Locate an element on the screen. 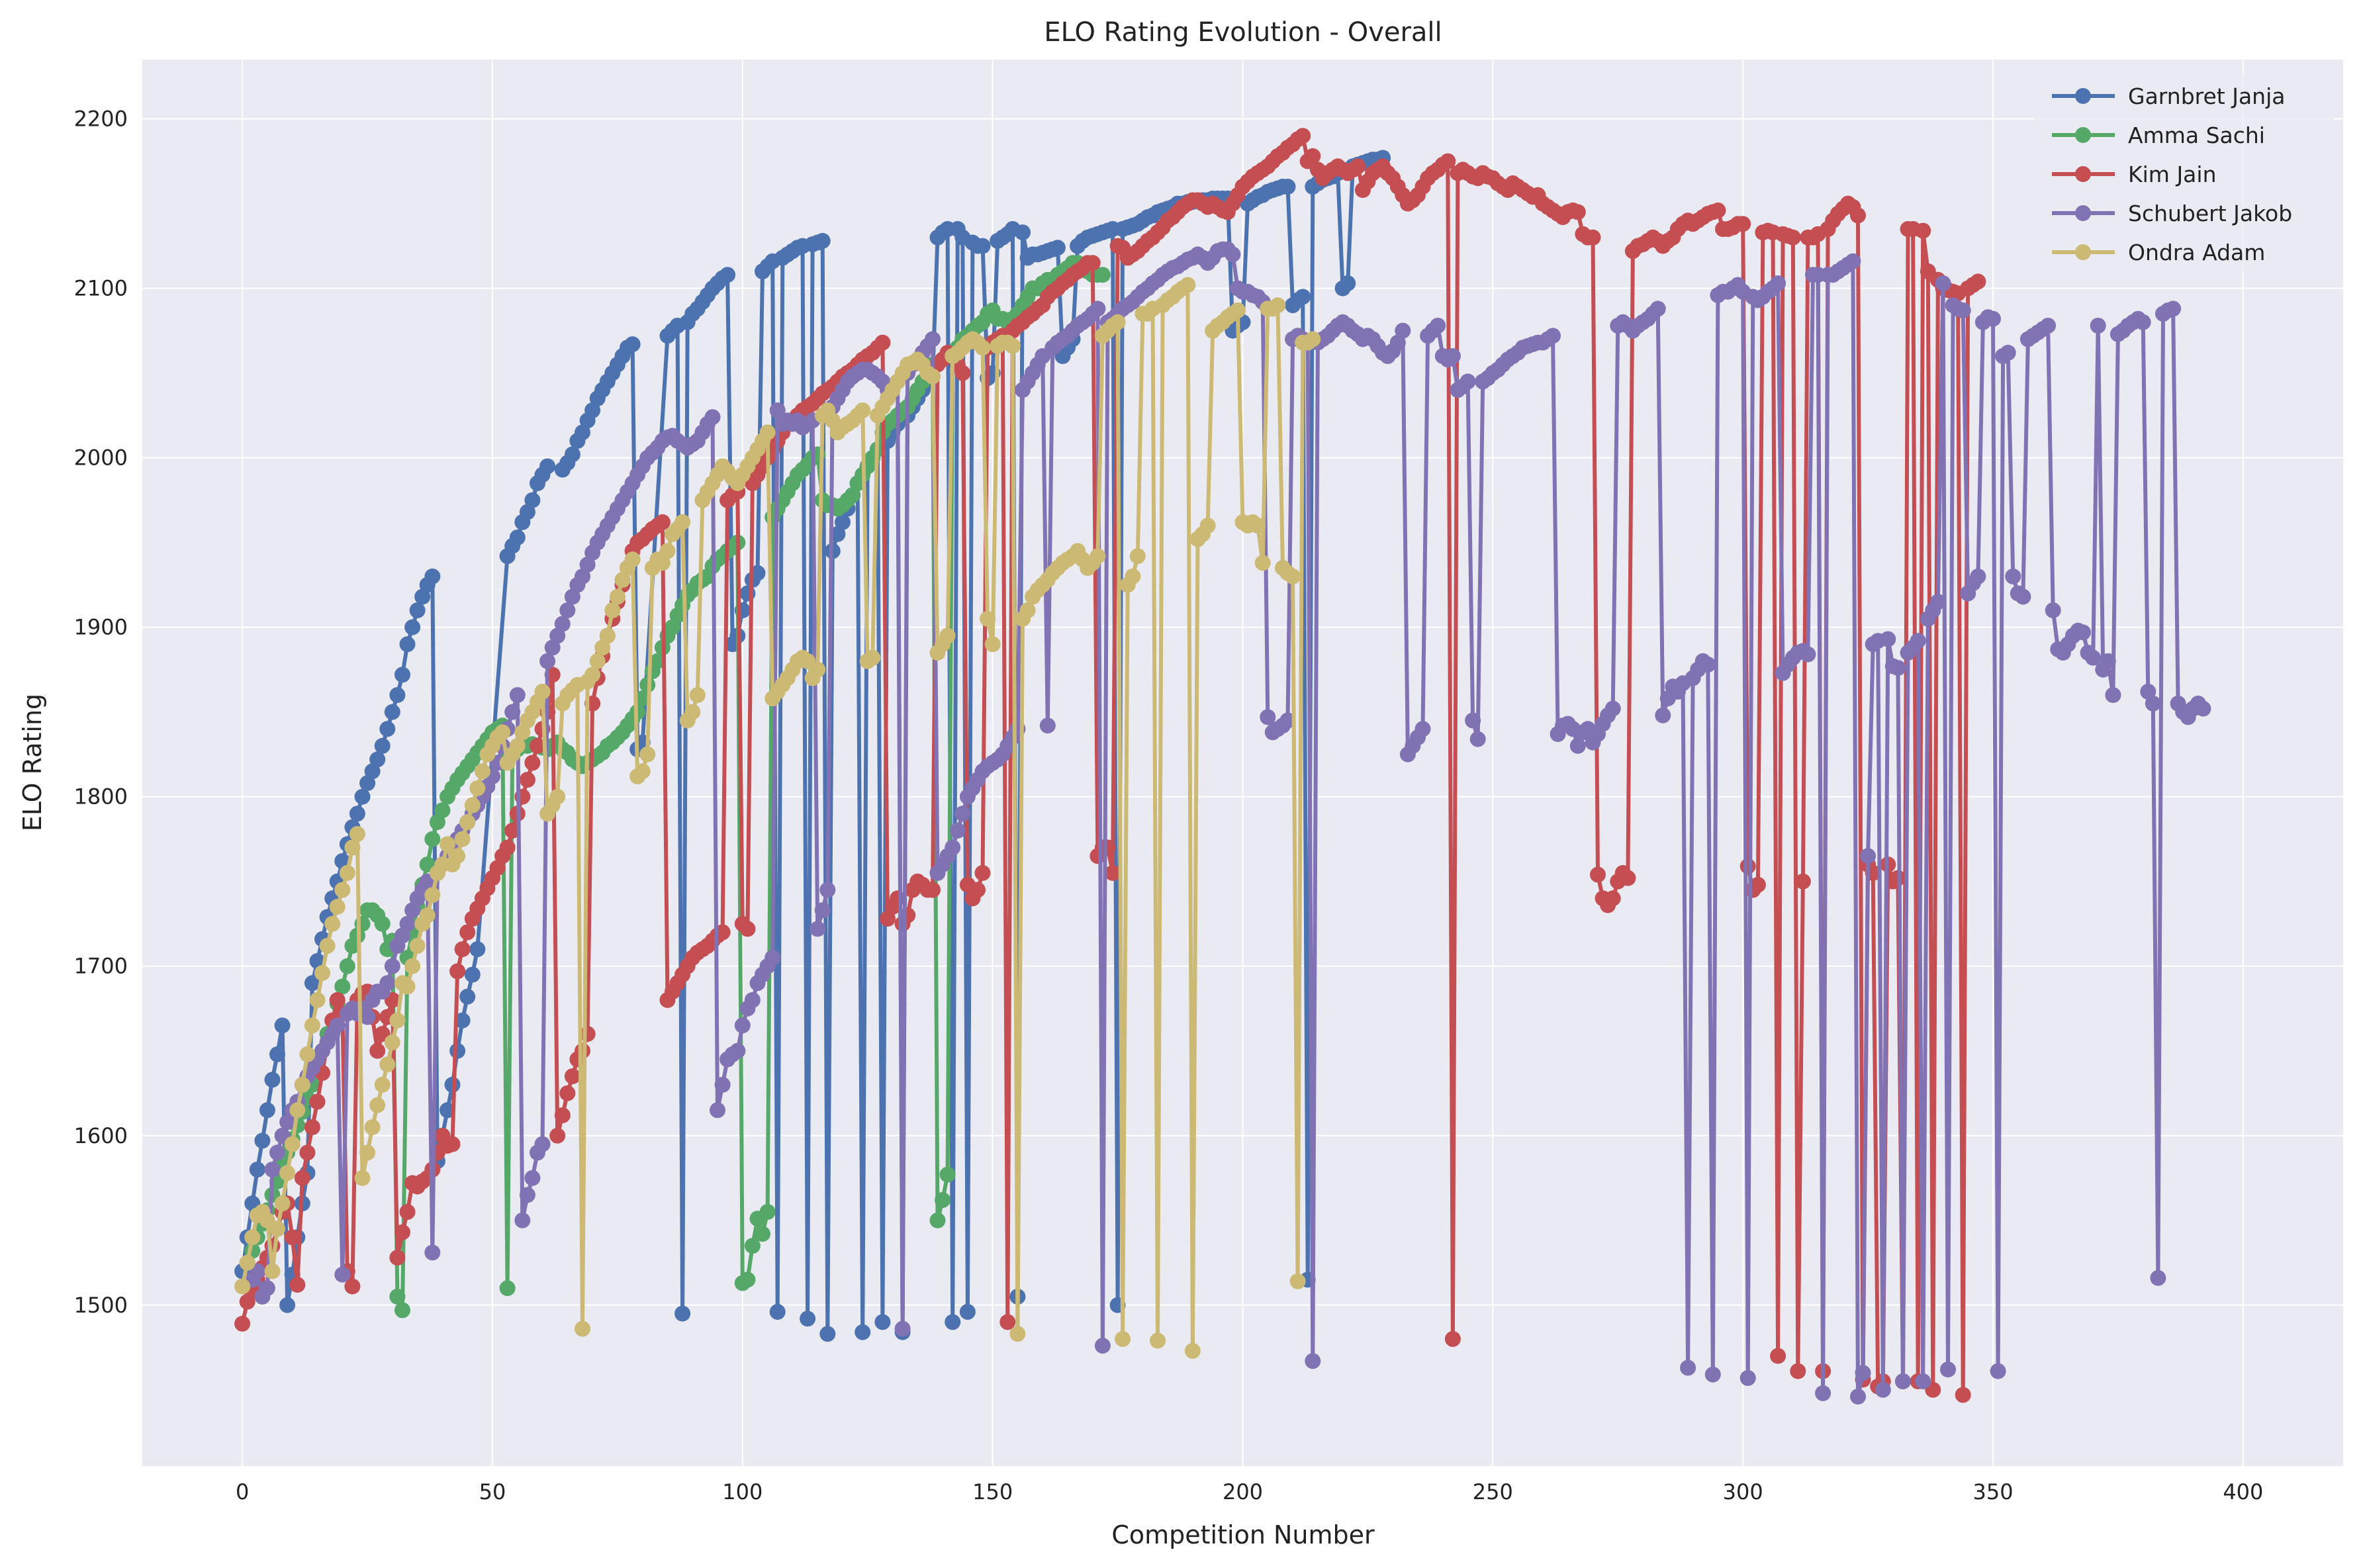 Image resolution: width=2363 pixels, height=1568 pixels. chart-title: ELO Rating Evolution - Overall is located at coordinates (1243, 32).